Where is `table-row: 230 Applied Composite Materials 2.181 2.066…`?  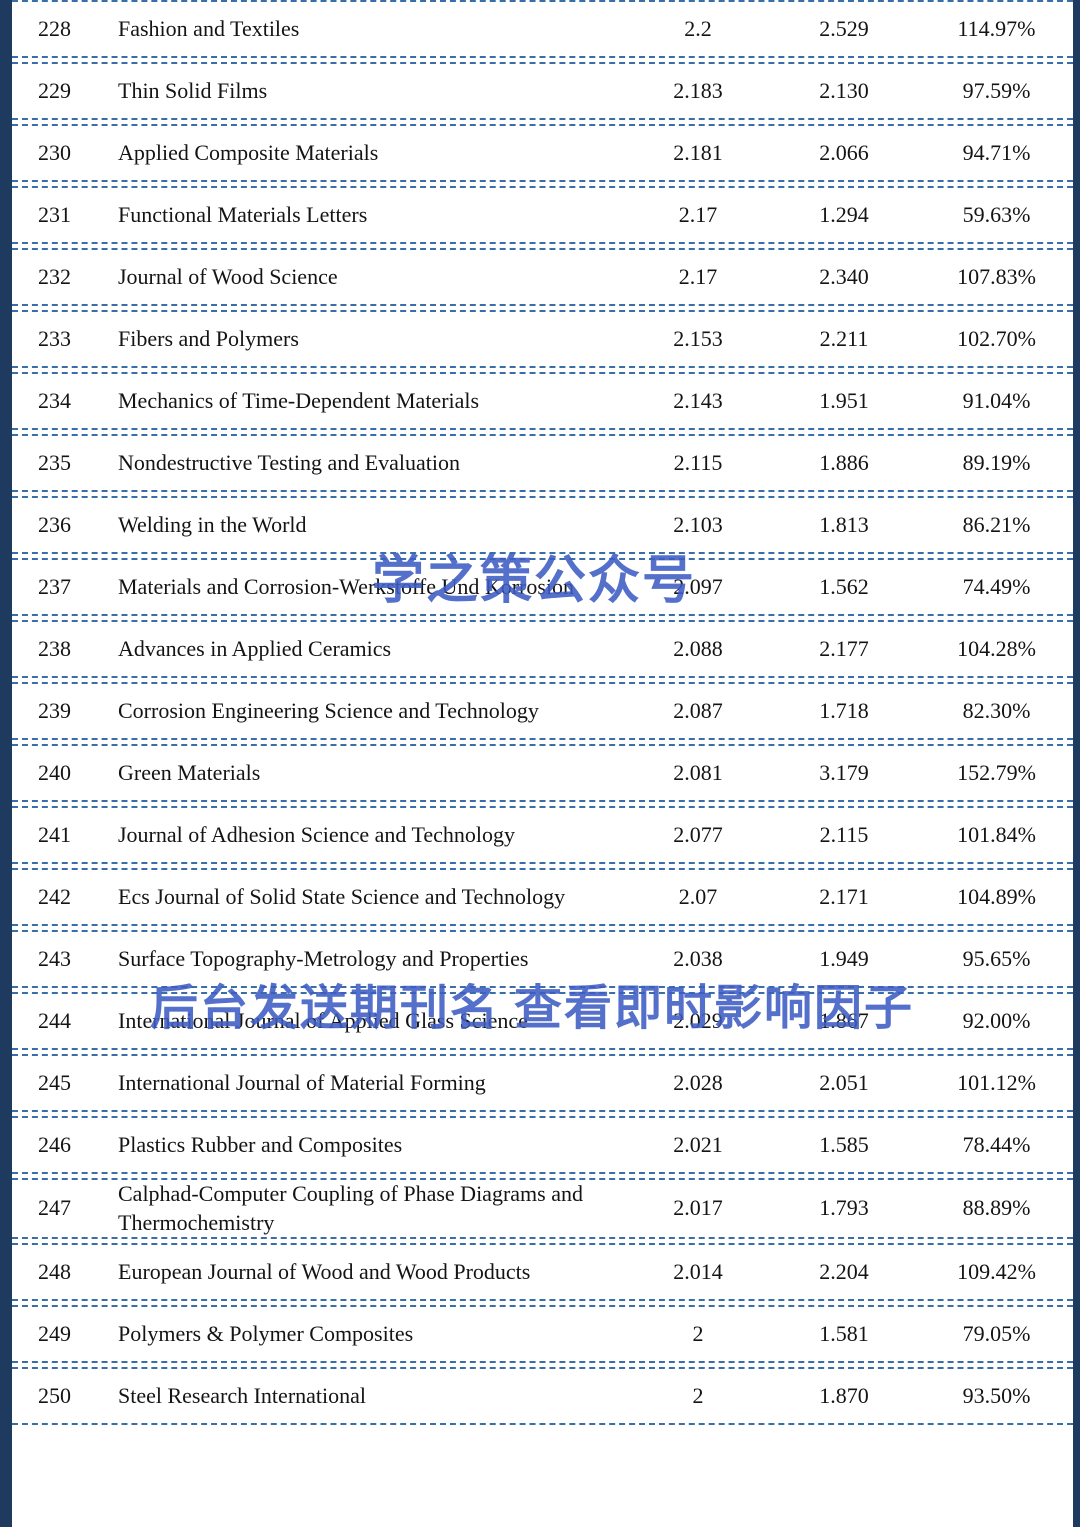
table-row: 230 Applied Composite Materials 2.181 2.066… is located at coordinates (542, 153).